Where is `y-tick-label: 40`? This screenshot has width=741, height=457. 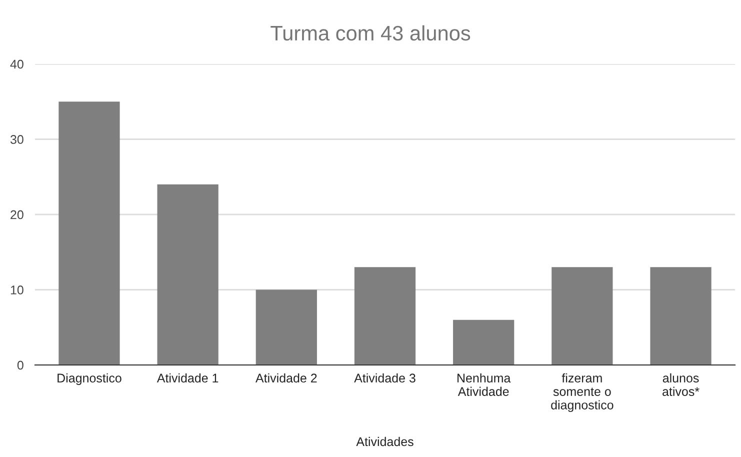
y-tick-label: 40 is located at coordinates (17, 64).